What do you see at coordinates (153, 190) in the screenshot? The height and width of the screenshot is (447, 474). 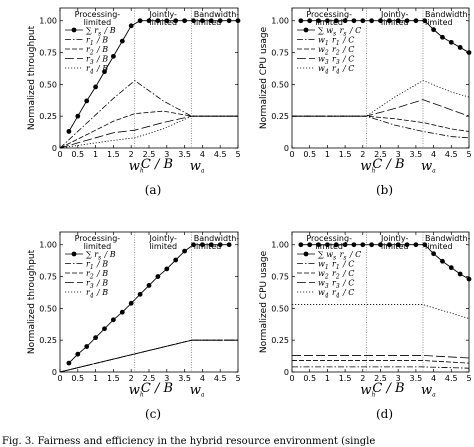 I see `panel-caption: (a)` at bounding box center [153, 190].